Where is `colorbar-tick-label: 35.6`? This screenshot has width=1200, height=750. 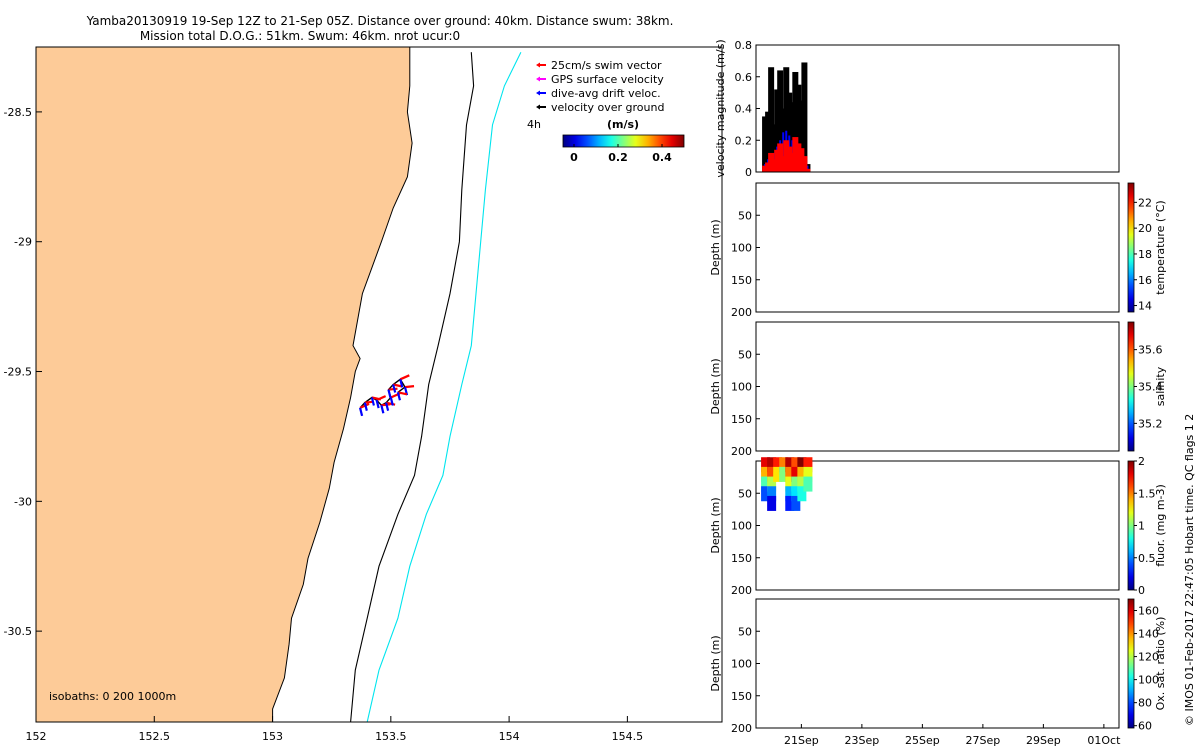
colorbar-tick-label: 35.6 is located at coordinates (1150, 350).